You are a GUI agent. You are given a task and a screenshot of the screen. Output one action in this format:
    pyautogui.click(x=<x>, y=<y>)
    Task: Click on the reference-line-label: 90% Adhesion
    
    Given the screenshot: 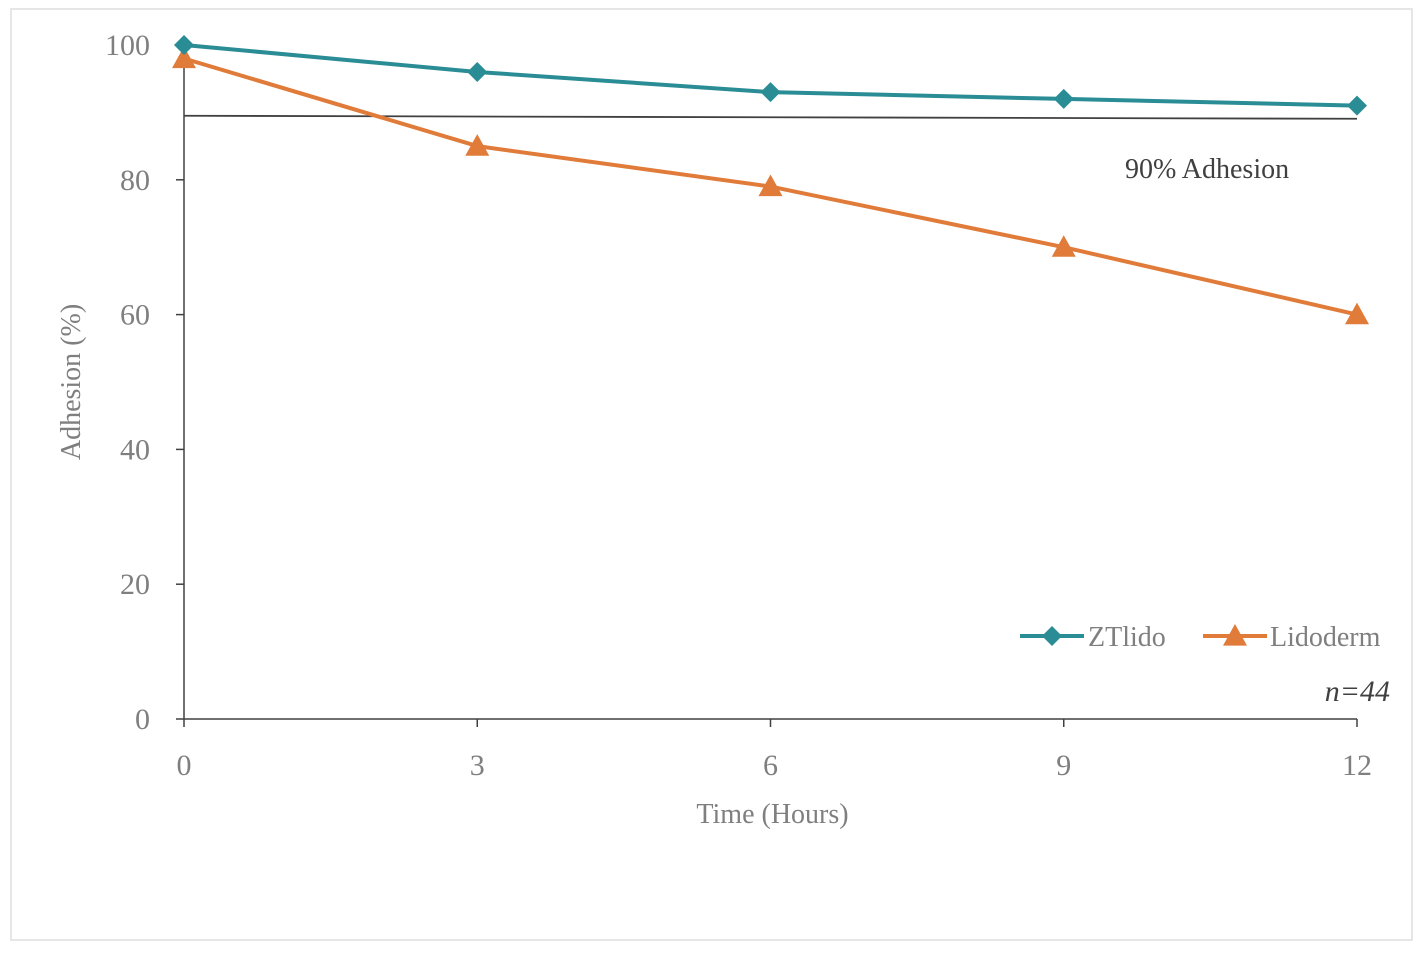 What is the action you would take?
    pyautogui.click(x=1207, y=169)
    